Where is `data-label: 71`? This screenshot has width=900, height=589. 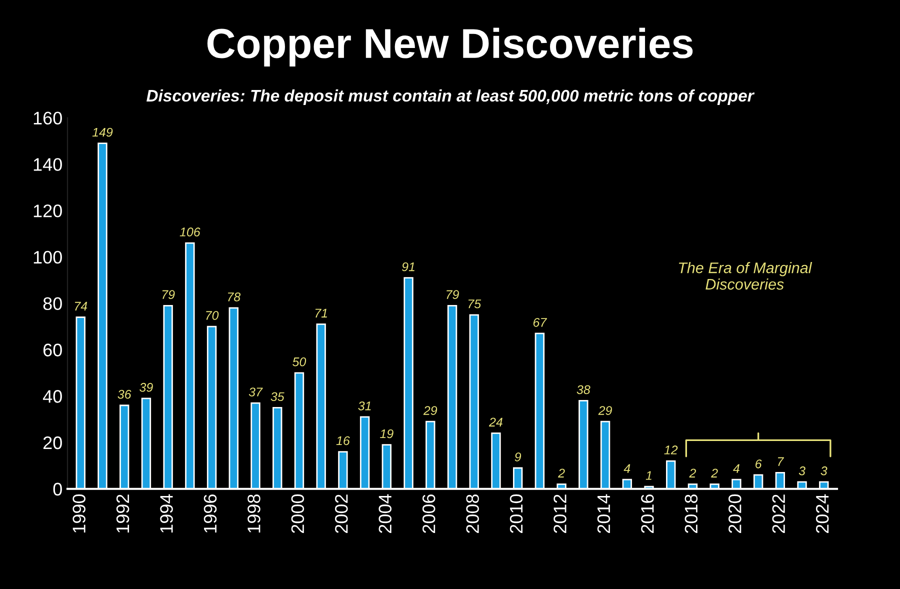
data-label: 71 is located at coordinates (321, 313).